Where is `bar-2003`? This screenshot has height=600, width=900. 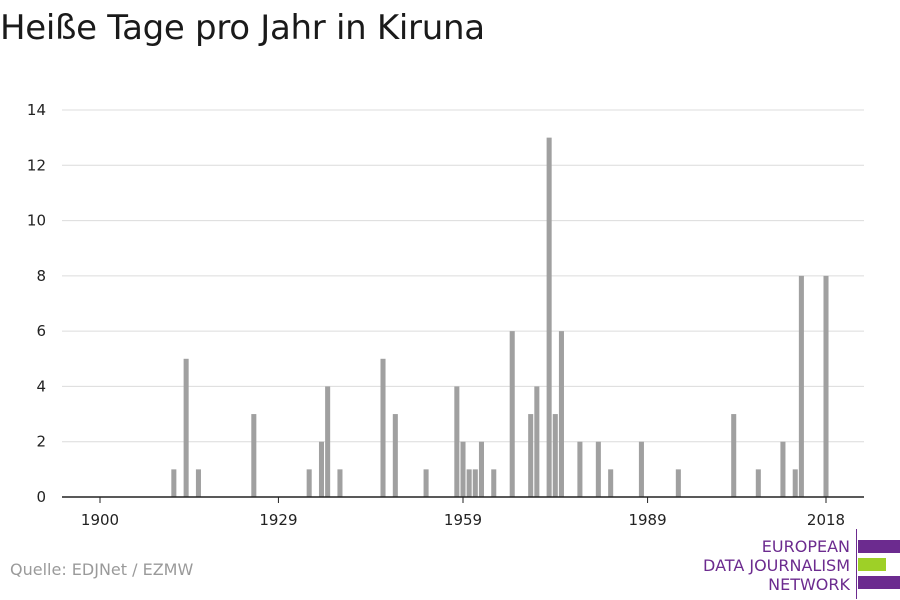 bar-2003 is located at coordinates (734, 455).